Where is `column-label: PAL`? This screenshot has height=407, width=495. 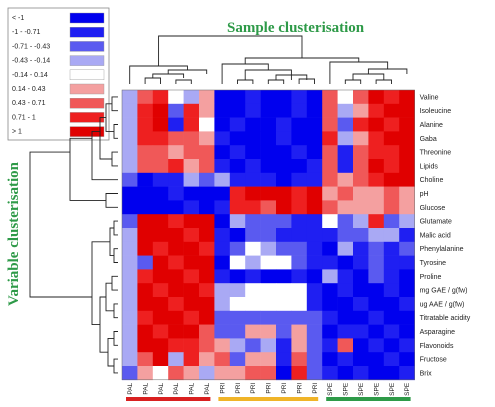 column-label: PAL is located at coordinates (130, 388).